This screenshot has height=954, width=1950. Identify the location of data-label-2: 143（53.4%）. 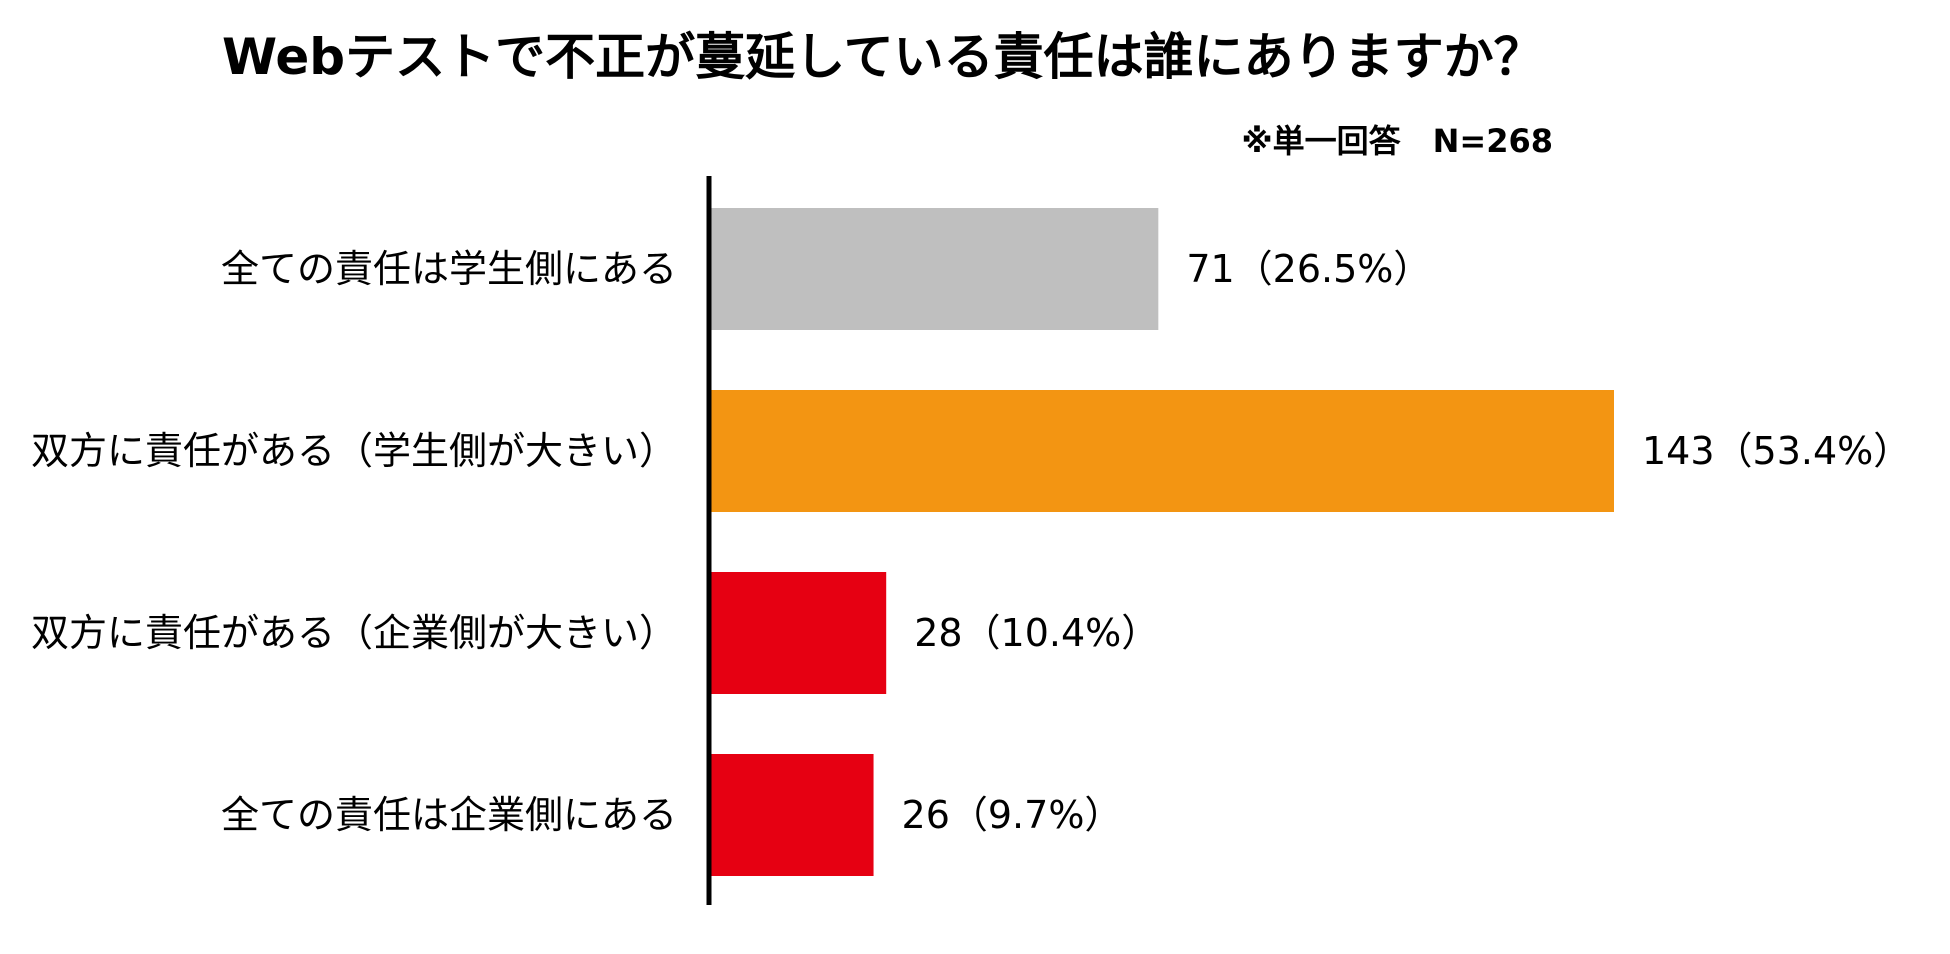
(1776, 451).